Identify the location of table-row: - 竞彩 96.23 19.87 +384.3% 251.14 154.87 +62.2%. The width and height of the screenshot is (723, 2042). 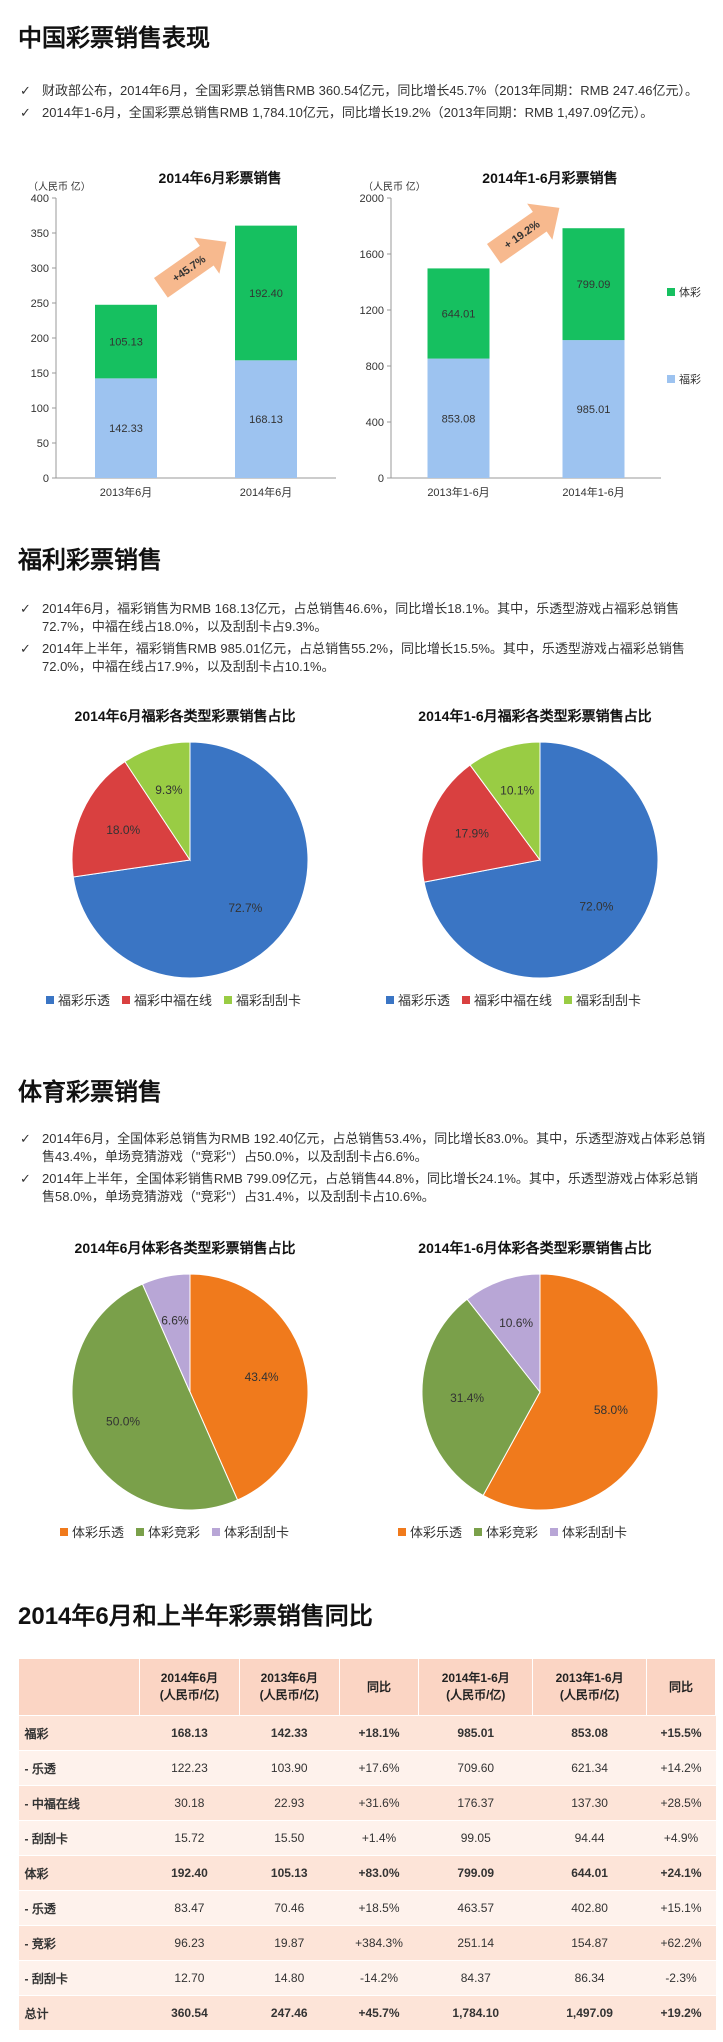
(367, 1943).